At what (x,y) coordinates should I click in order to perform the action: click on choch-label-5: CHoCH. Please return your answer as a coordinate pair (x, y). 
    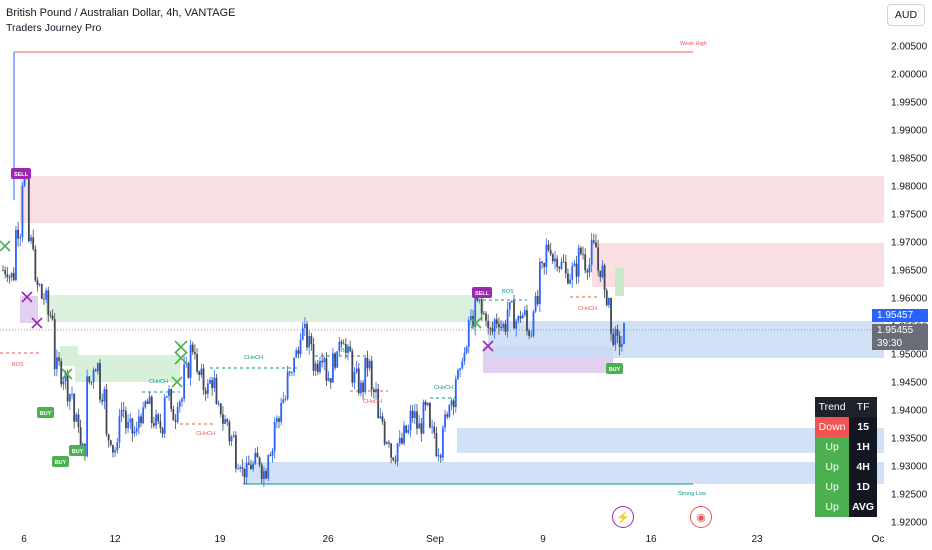
    Looking at the image, I should click on (443, 388).